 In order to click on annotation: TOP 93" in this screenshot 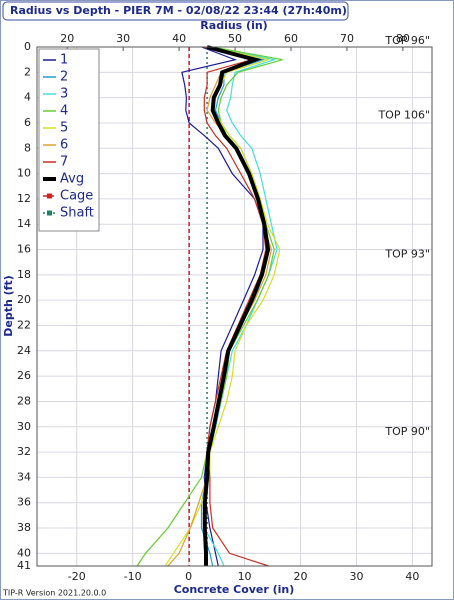, I will do `click(407, 254)`.